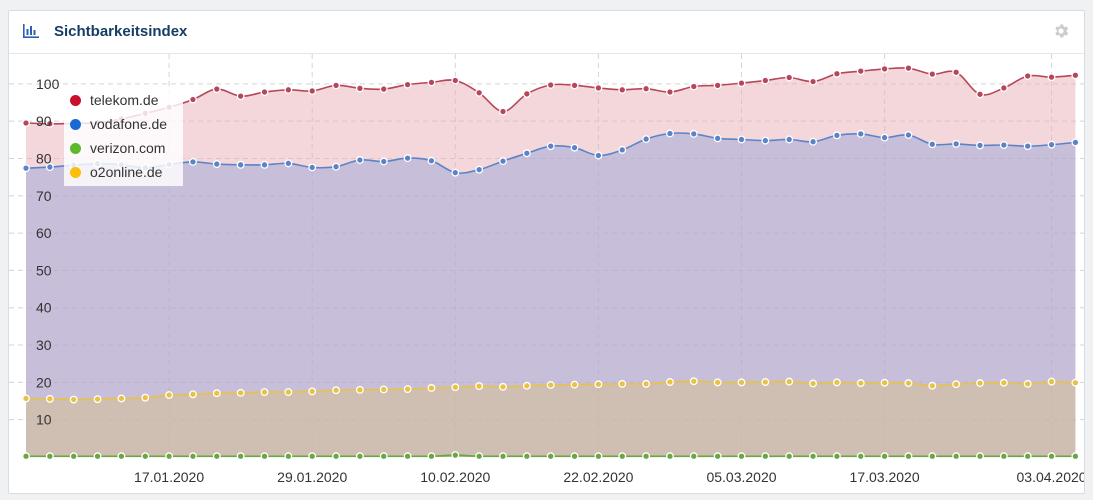 This screenshot has width=1093, height=500. What do you see at coordinates (1061, 31) in the screenshot?
I see `gear-icon` at bounding box center [1061, 31].